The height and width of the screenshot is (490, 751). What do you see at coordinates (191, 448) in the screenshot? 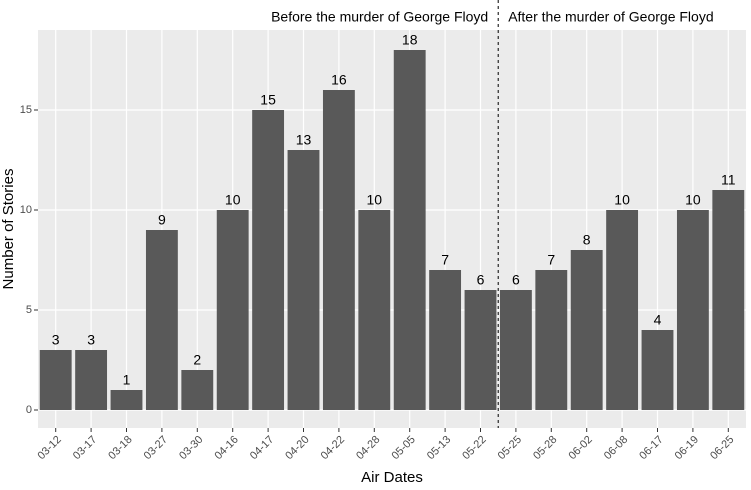
I see `x-tick-label: 03-30` at bounding box center [191, 448].